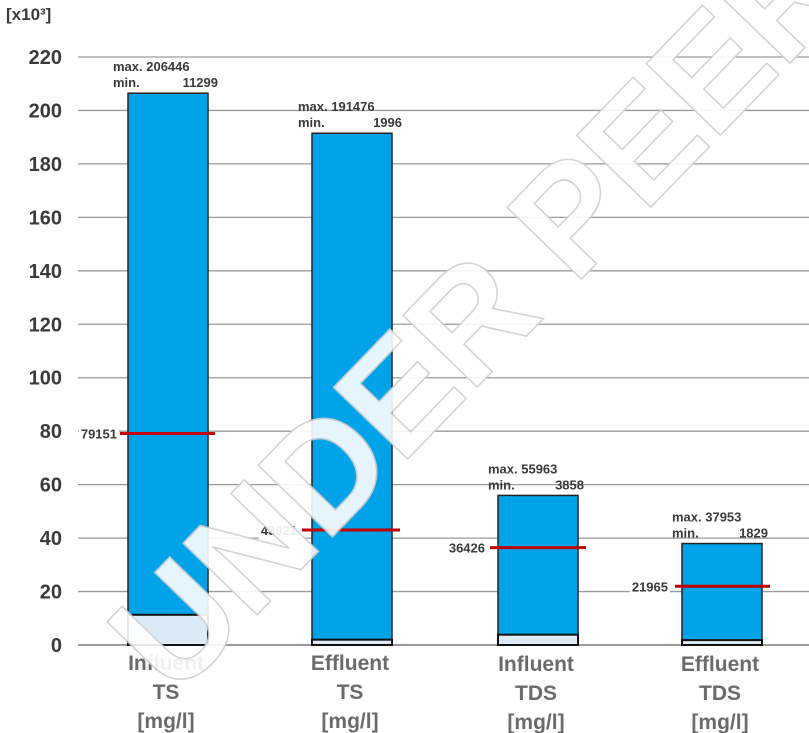  What do you see at coordinates (28, 14) in the screenshot?
I see `y-axis-unit-label: [x10³]` at bounding box center [28, 14].